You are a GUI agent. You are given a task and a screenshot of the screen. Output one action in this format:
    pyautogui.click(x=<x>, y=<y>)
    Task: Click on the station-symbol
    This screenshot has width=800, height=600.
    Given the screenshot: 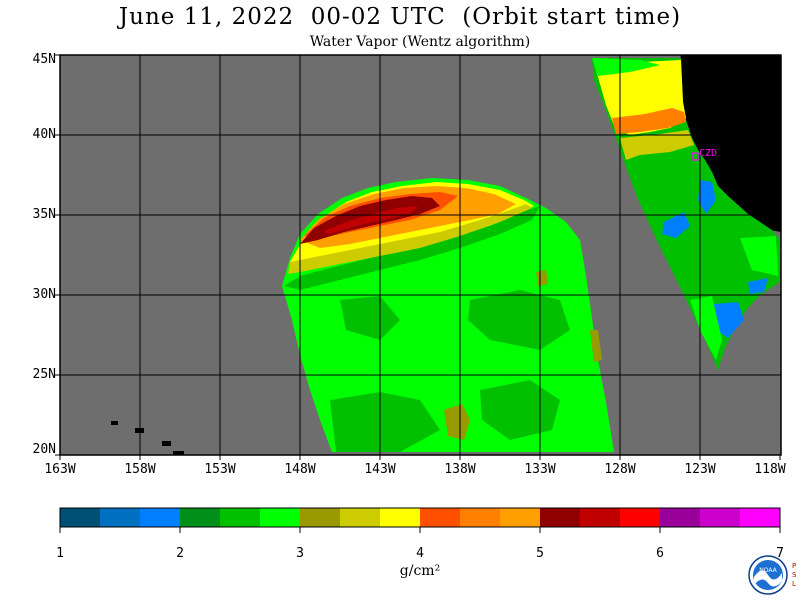 What is the action you would take?
    pyautogui.click(x=695, y=156)
    